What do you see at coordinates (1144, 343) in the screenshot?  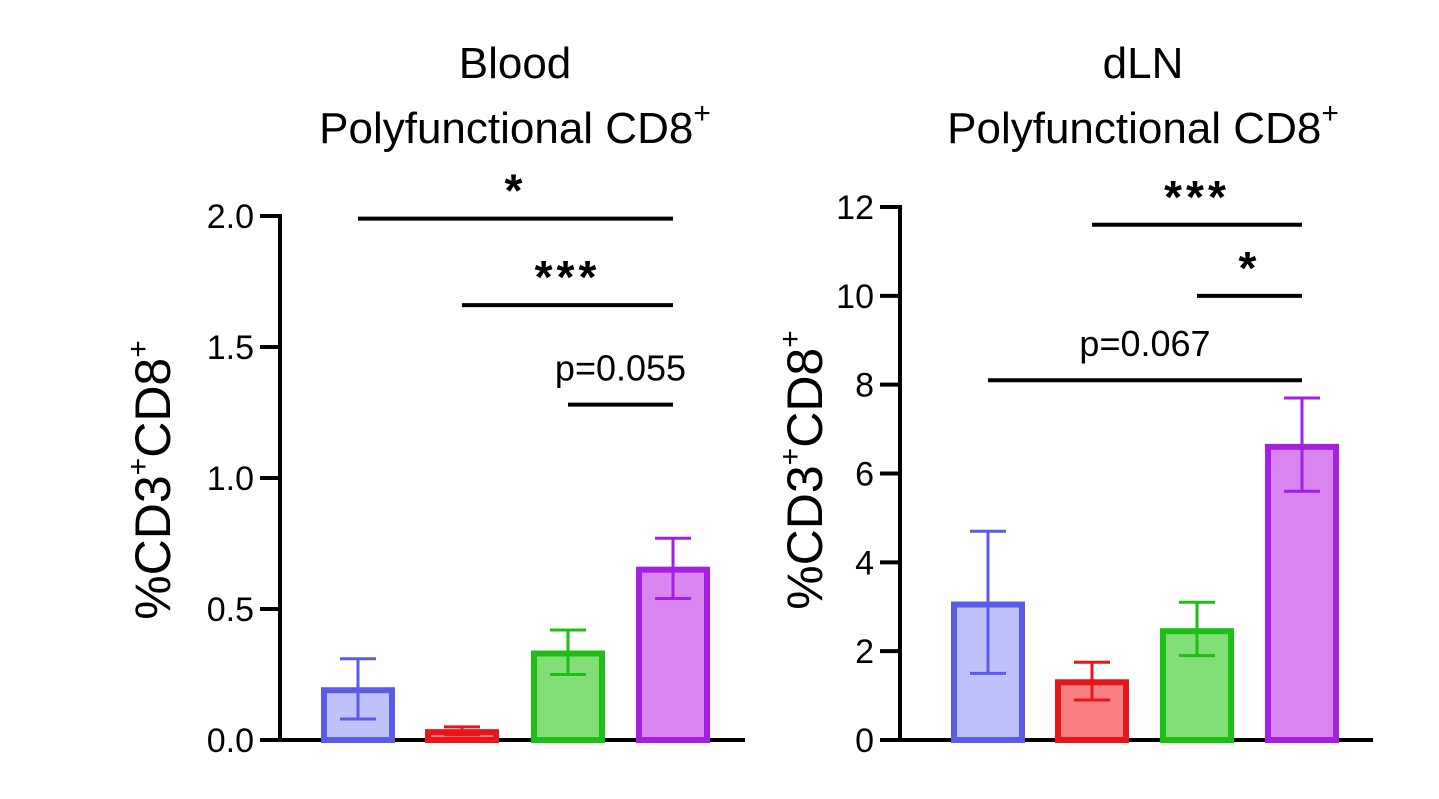 I see `significance-label-3: p=0.067` at bounding box center [1144, 343].